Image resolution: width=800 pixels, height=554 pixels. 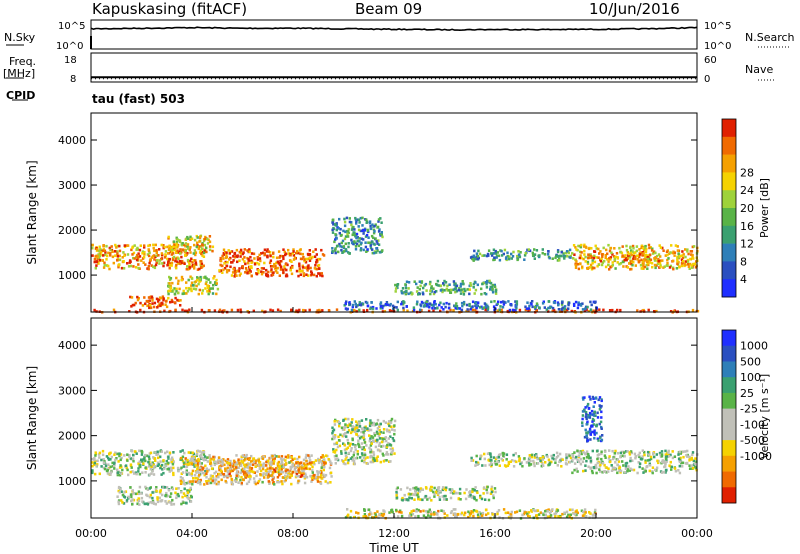 What do you see at coordinates (754, 346) in the screenshot?
I see `velocity-panel-colorbar-tick: 1000` at bounding box center [754, 346].